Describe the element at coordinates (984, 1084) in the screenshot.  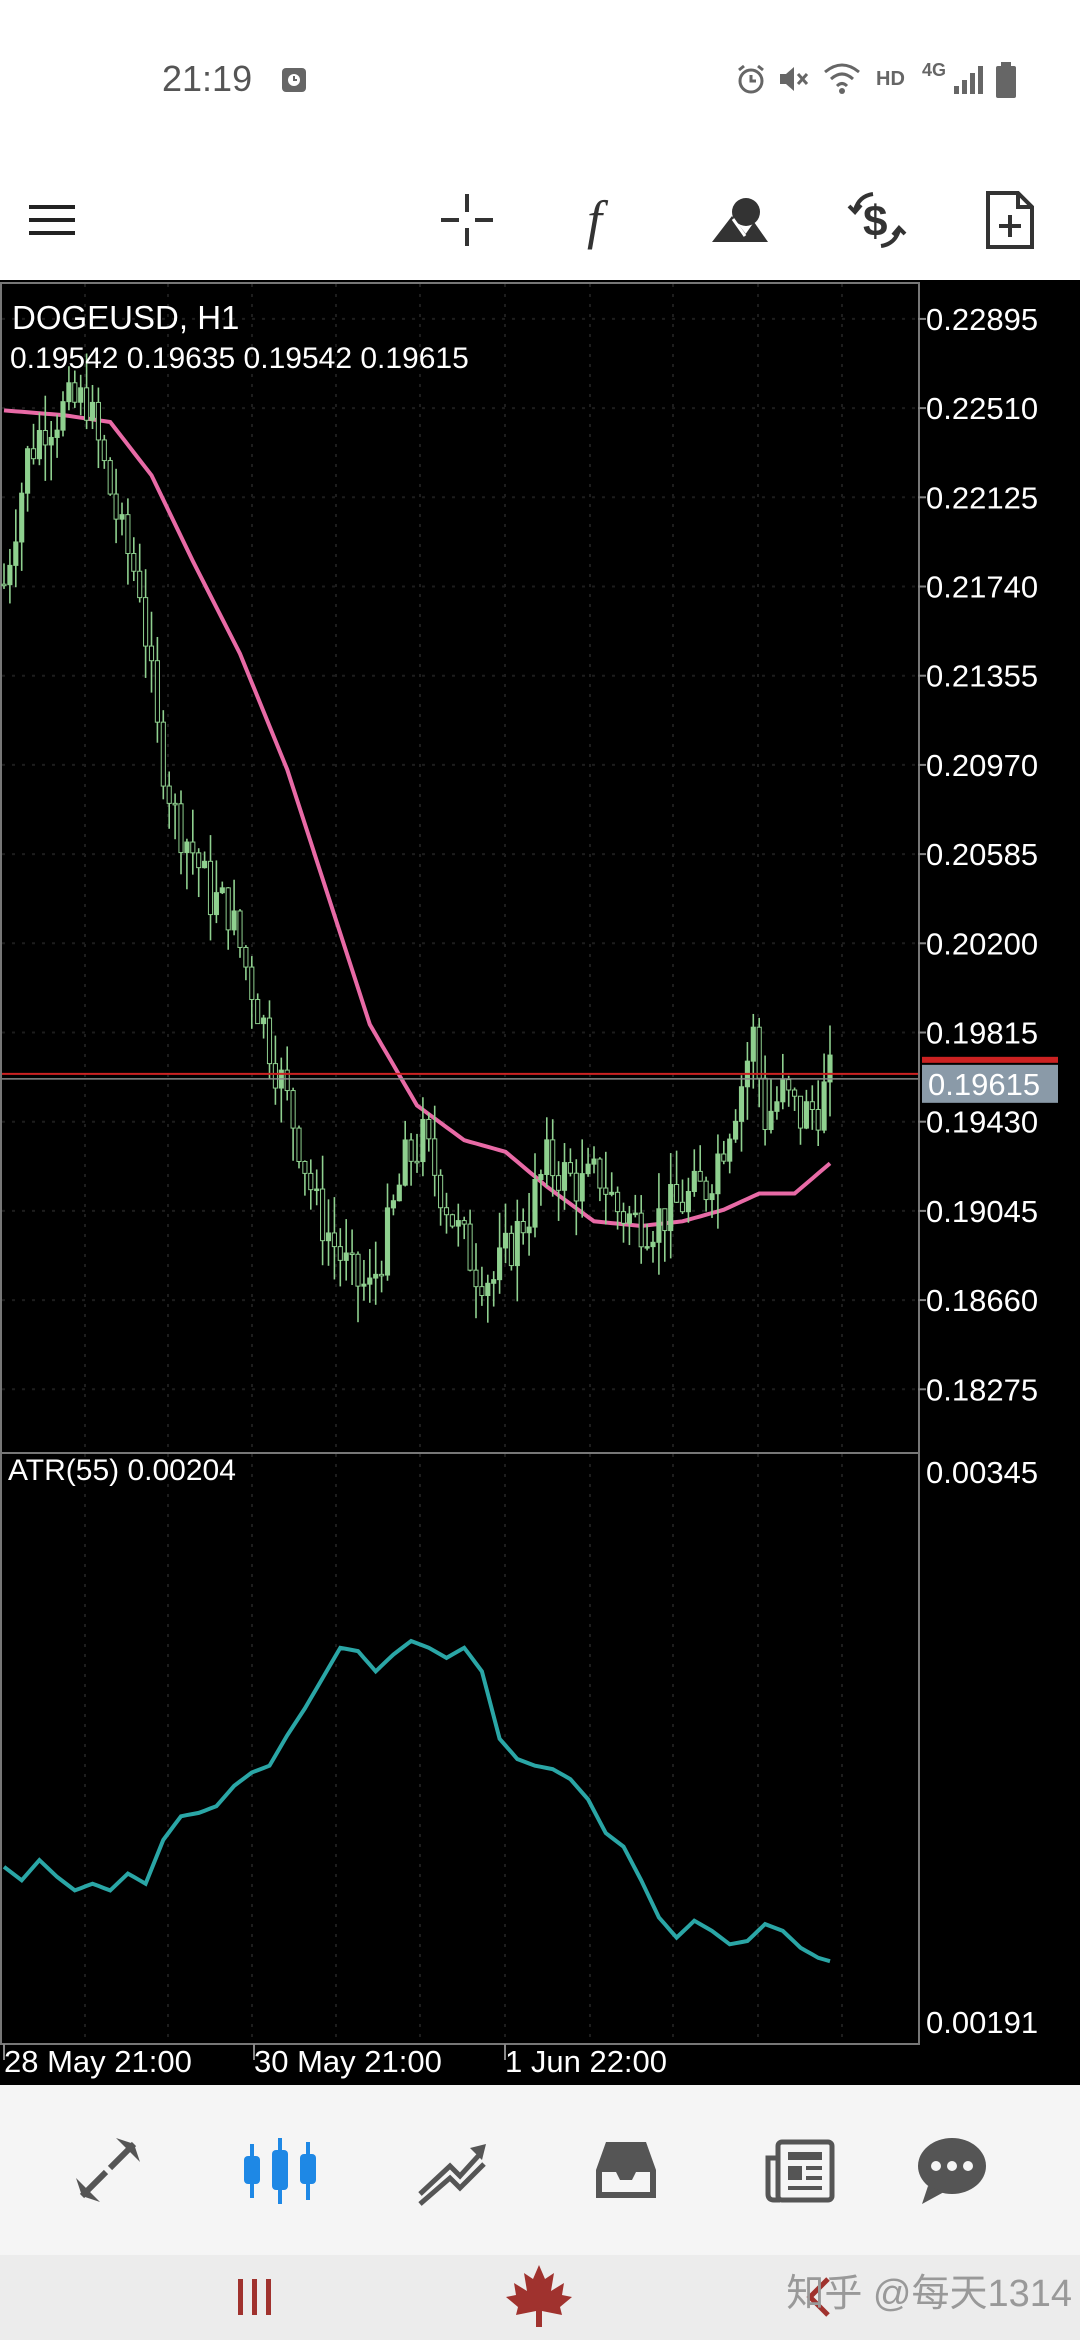
I see `current-price-label: 0.19615` at that location.